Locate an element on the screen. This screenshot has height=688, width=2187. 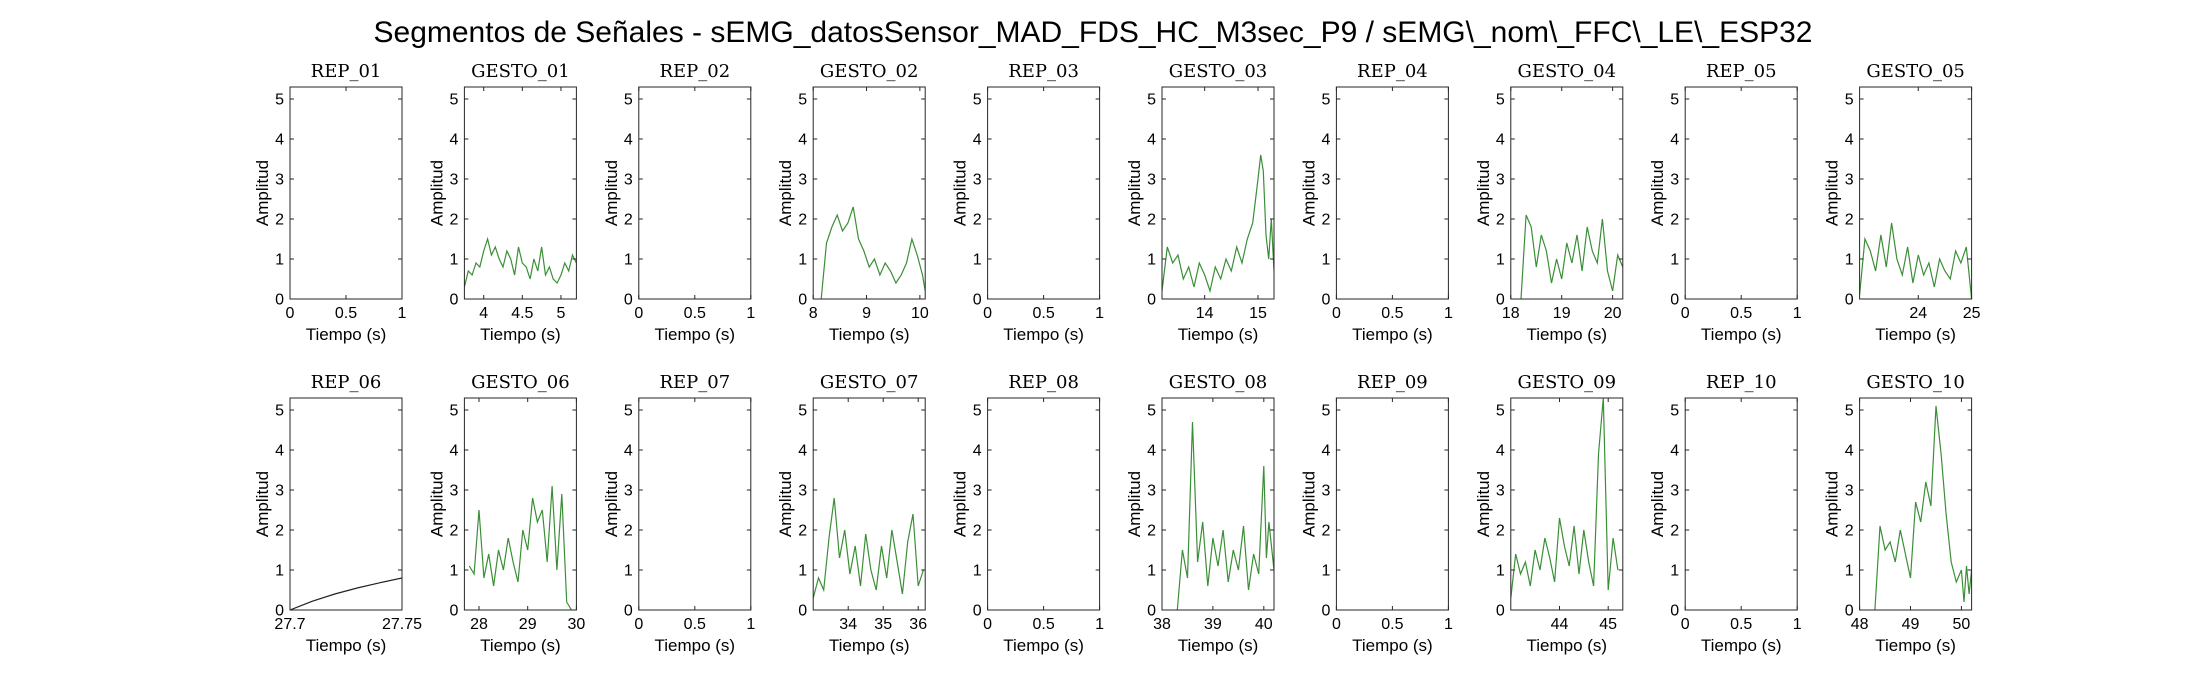
subplot-title: REP_04 is located at coordinates (1392, 71).